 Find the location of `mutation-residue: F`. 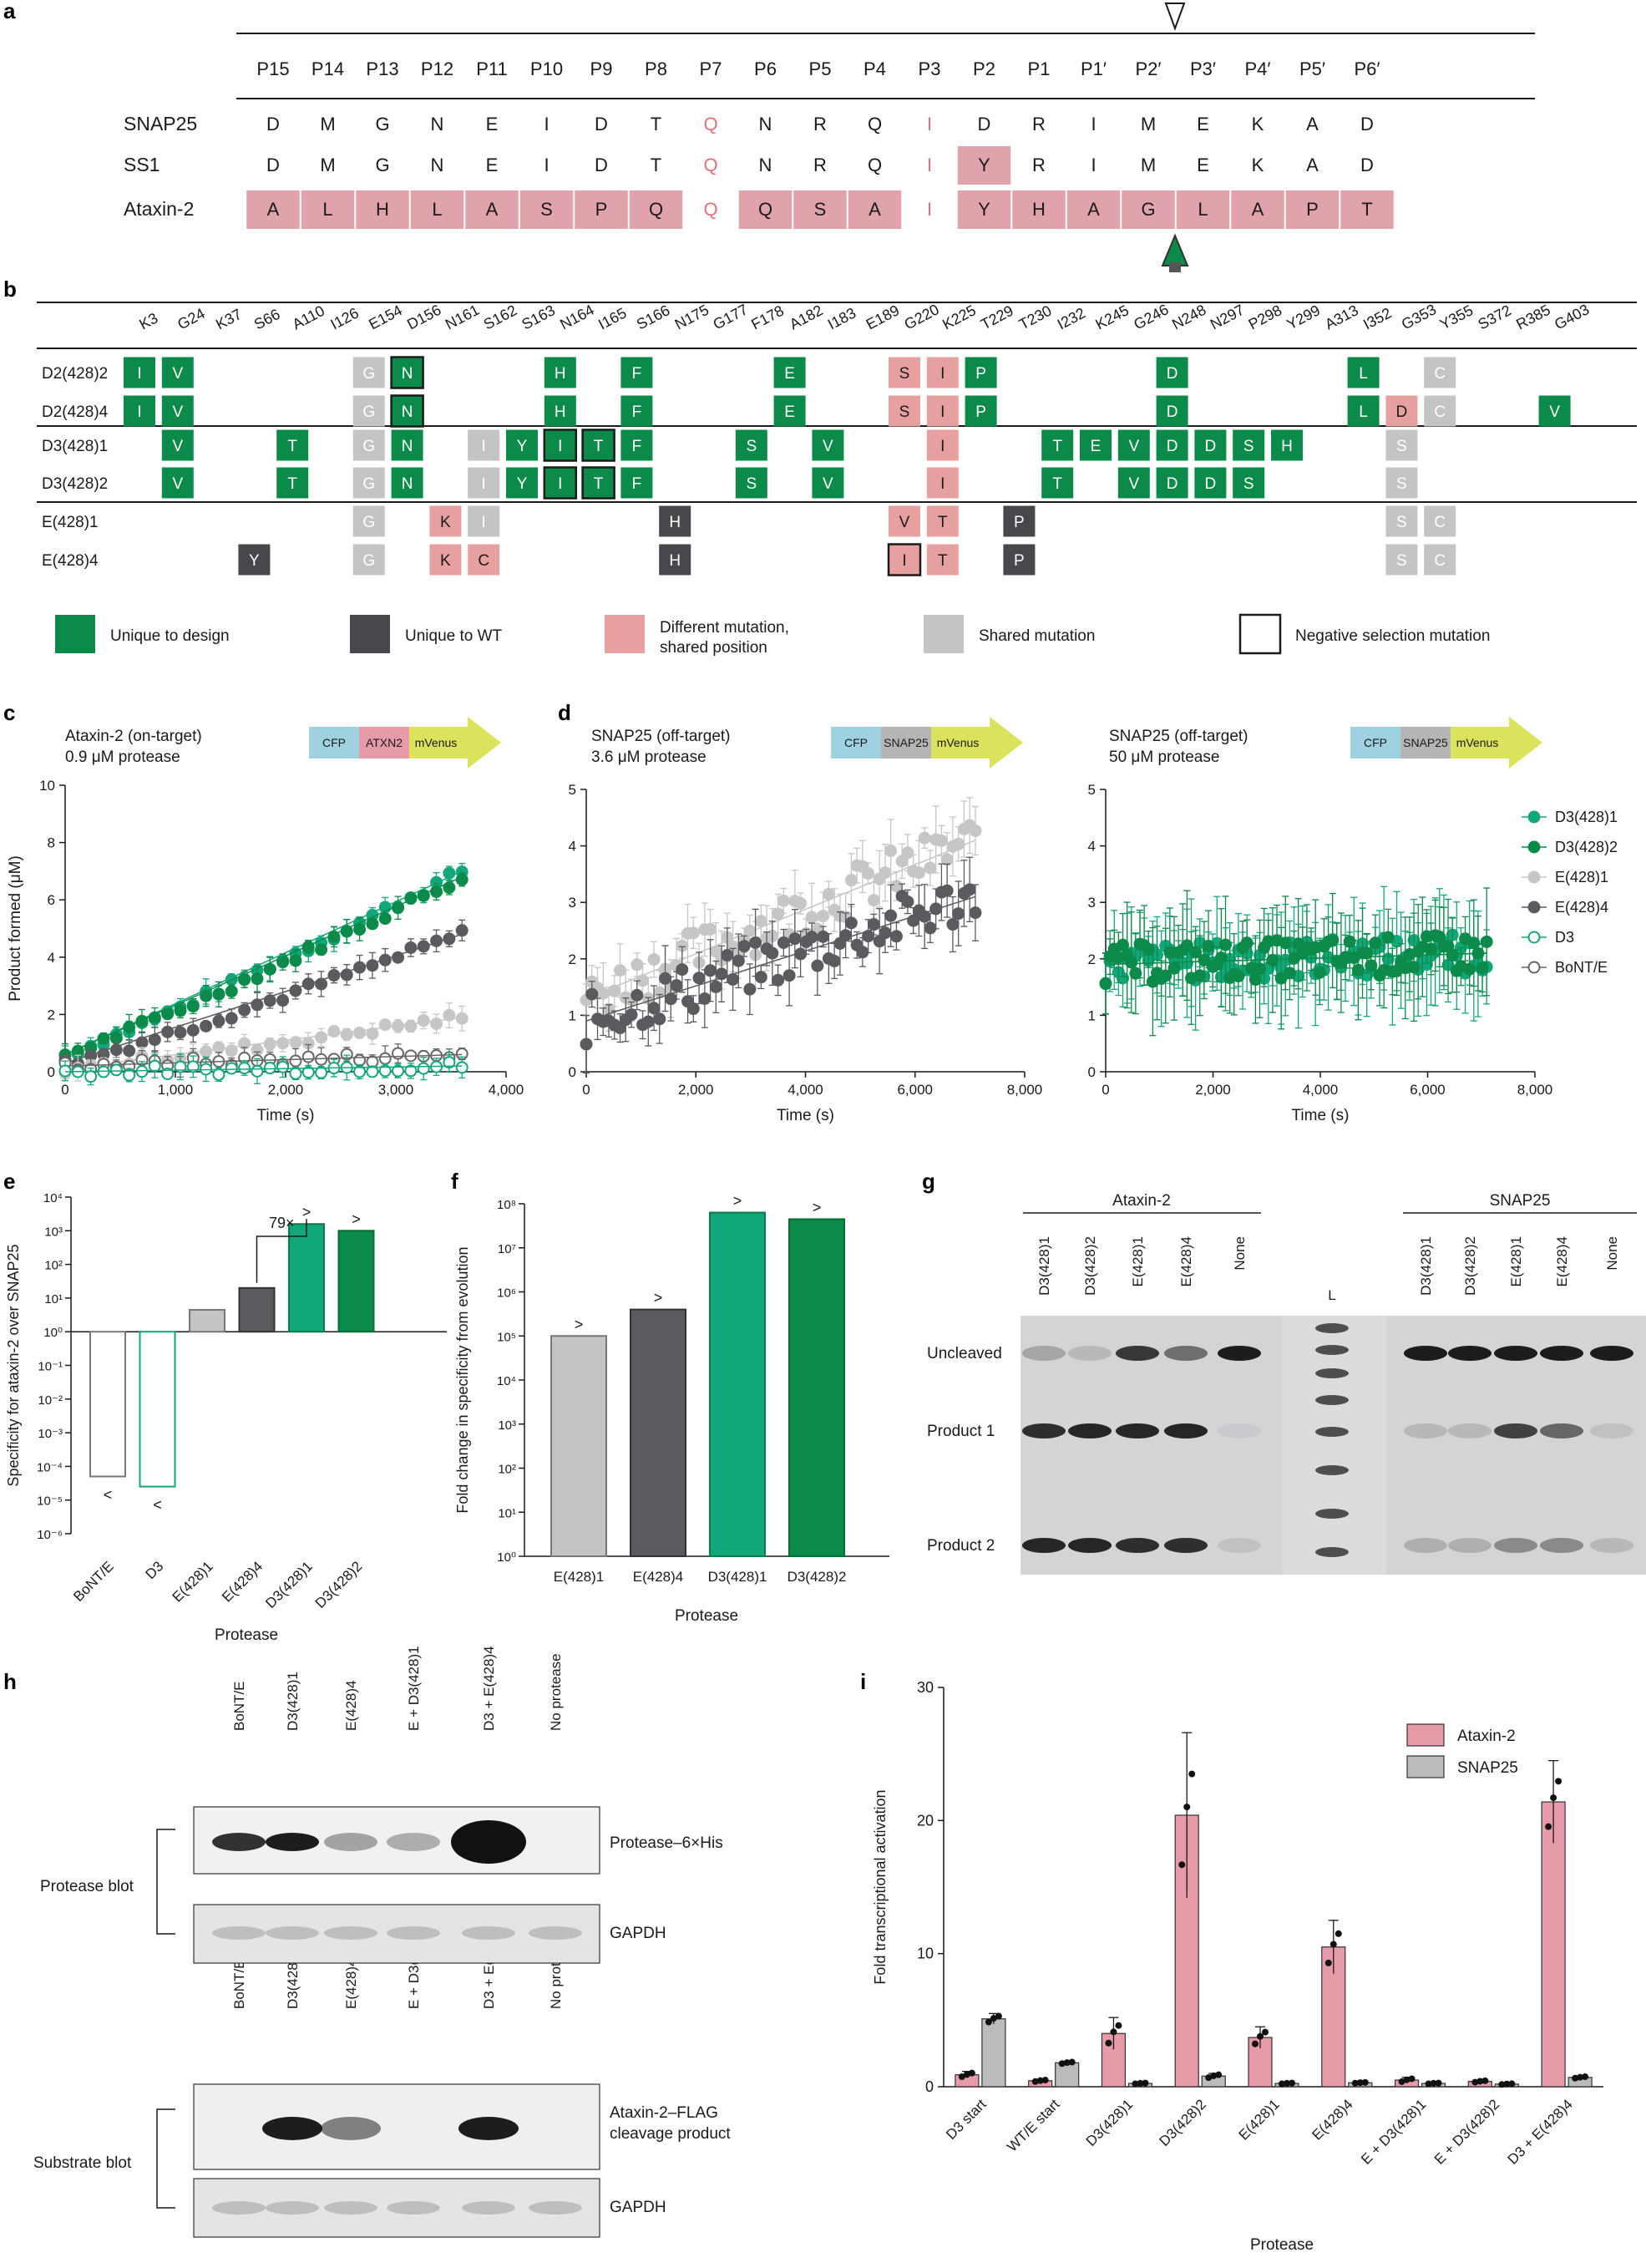

mutation-residue: F is located at coordinates (637, 446).